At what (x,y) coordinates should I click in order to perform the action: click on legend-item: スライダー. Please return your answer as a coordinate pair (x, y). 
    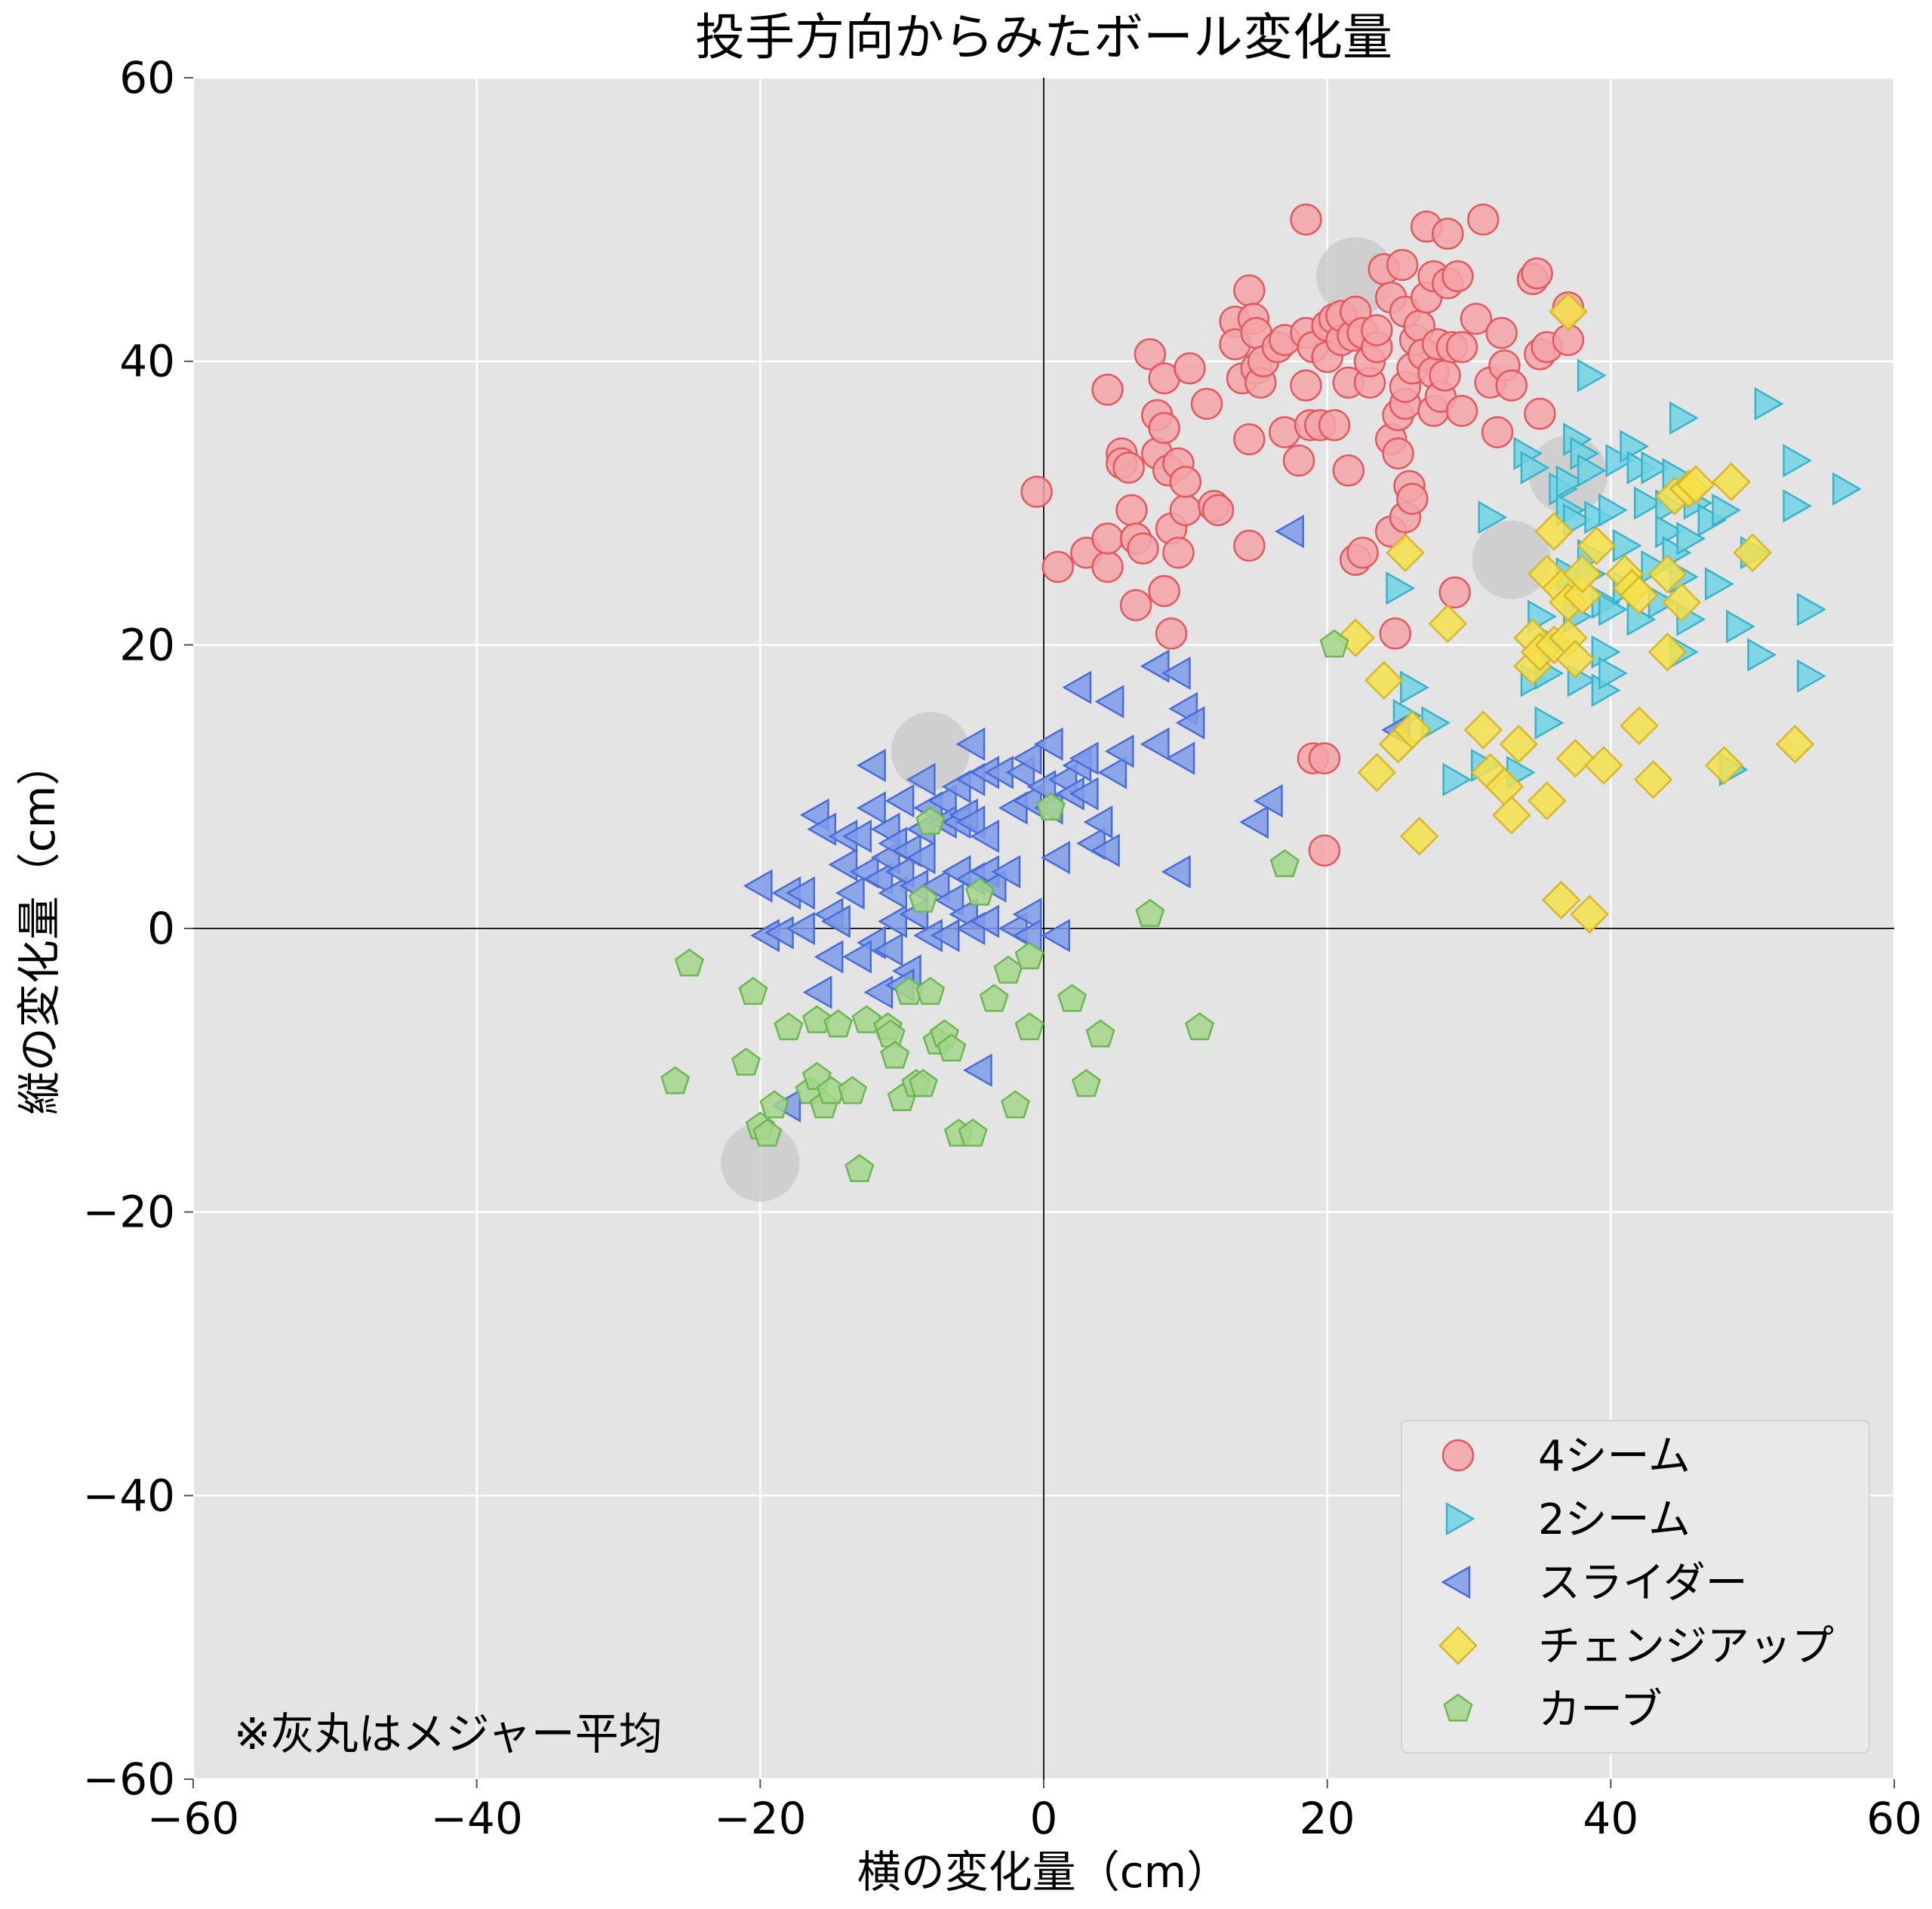
    Looking at the image, I should click on (1594, 1584).